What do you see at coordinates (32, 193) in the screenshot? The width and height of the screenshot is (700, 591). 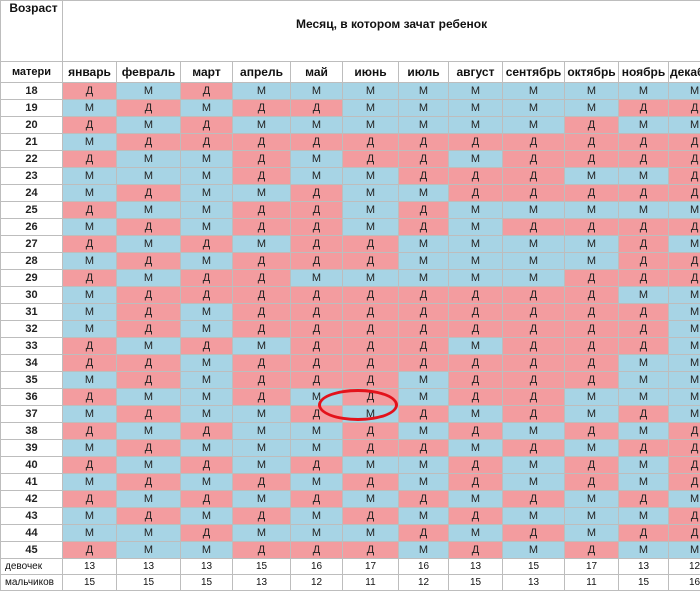 I see `mother-age-cell: 24` at bounding box center [32, 193].